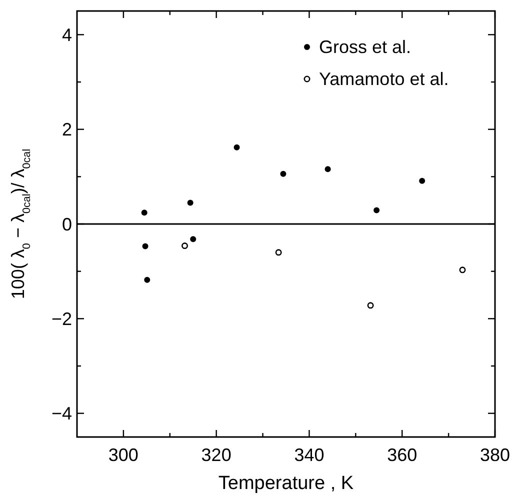 This screenshot has height=499, width=521. Describe the element at coordinates (123, 455) in the screenshot. I see `x-tick-label: 300` at that location.